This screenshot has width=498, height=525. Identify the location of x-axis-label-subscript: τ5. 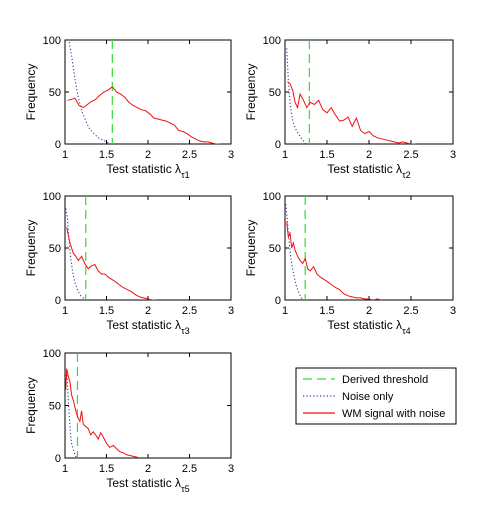
(185, 489).